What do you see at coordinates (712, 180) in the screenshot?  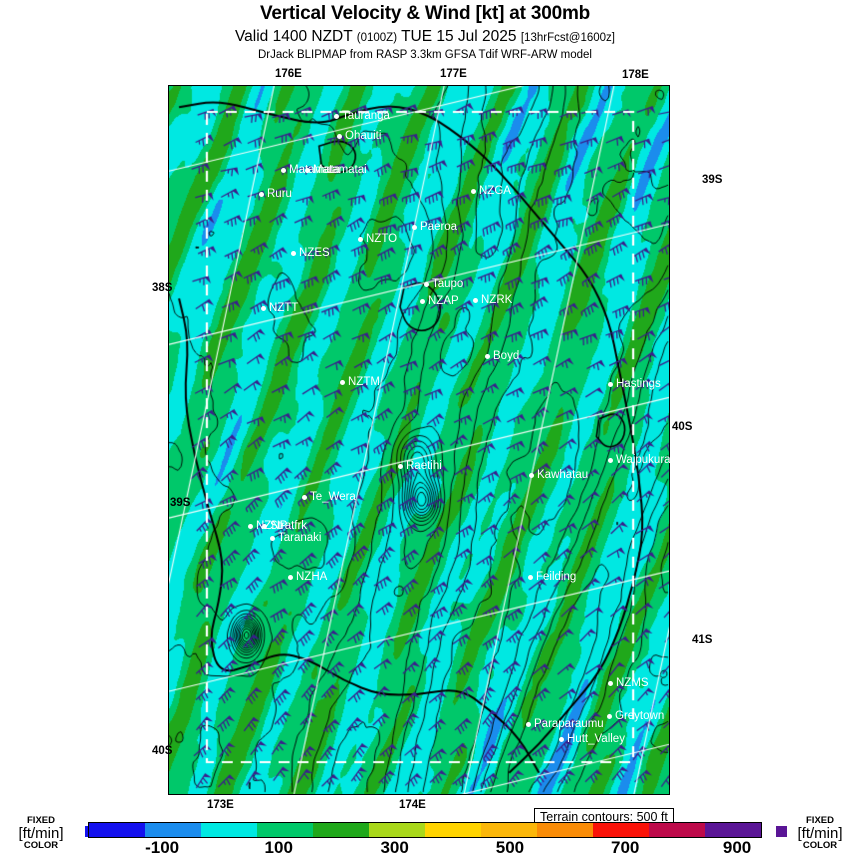 I see `axis-tick-right-39s: 39S` at bounding box center [712, 180].